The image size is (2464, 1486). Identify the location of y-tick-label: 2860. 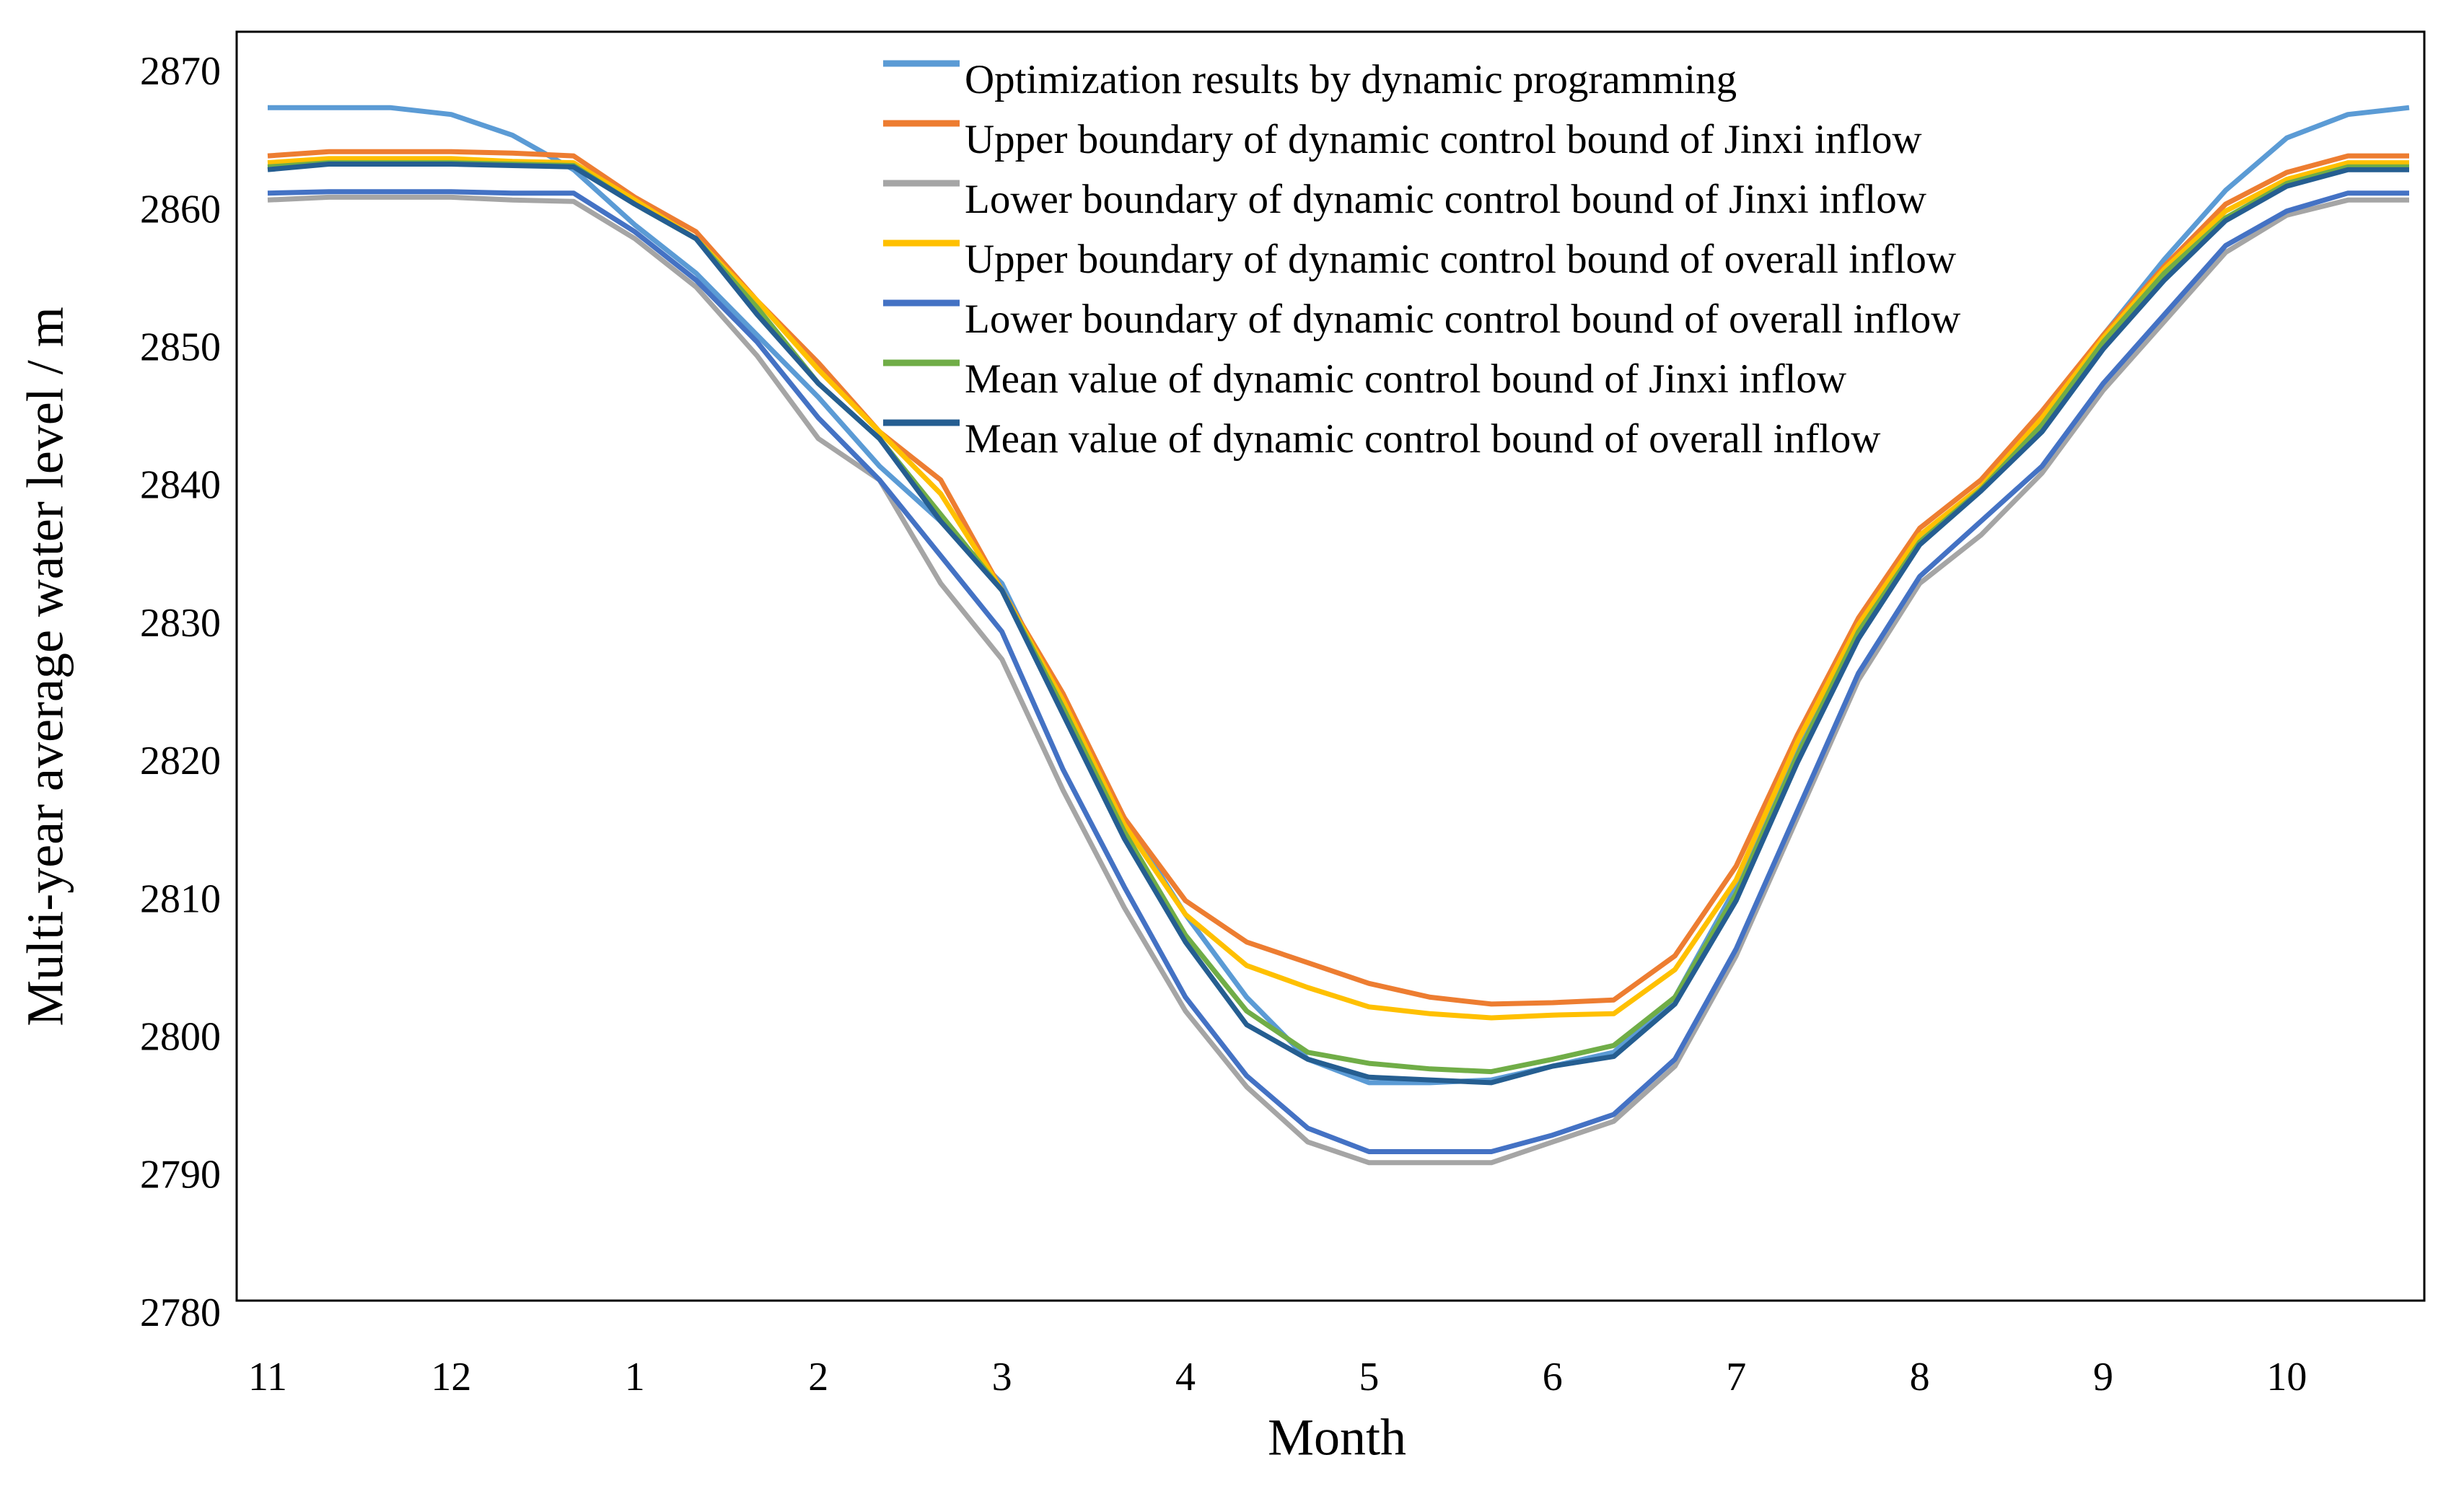
(180, 209).